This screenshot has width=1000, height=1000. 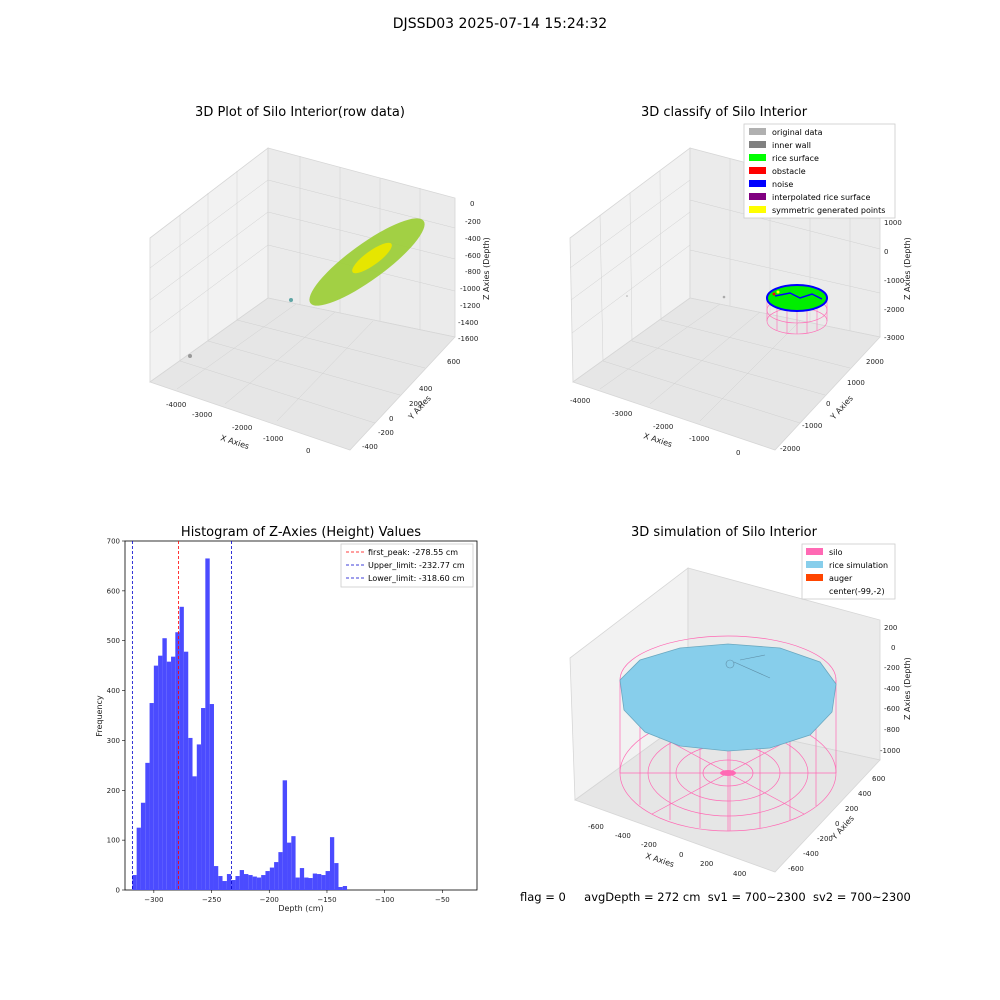 What do you see at coordinates (113, 841) in the screenshot?
I see `y-tick-label: 100` at bounding box center [113, 841].